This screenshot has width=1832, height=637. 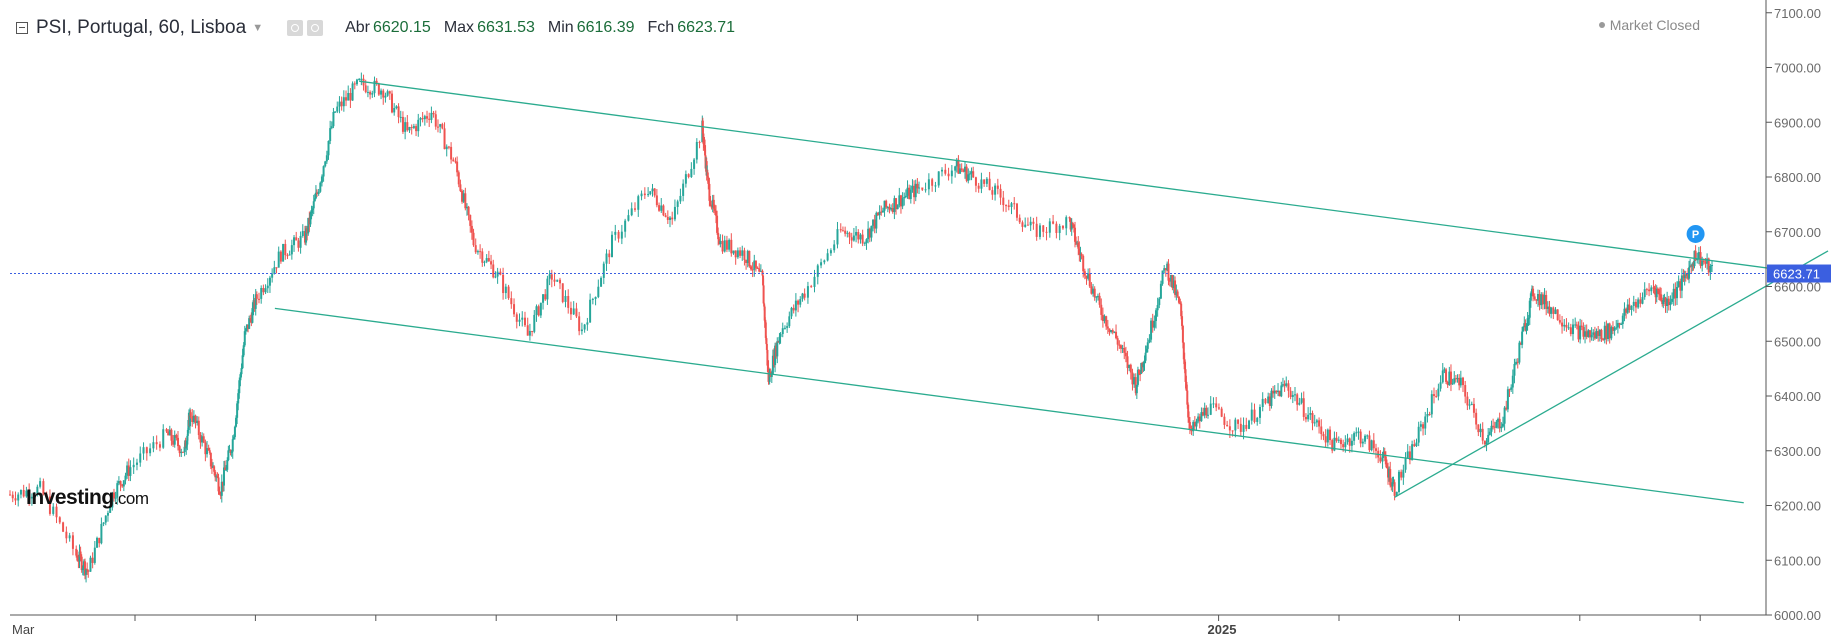 I want to click on marker-layer: P, so click(x=1695, y=233).